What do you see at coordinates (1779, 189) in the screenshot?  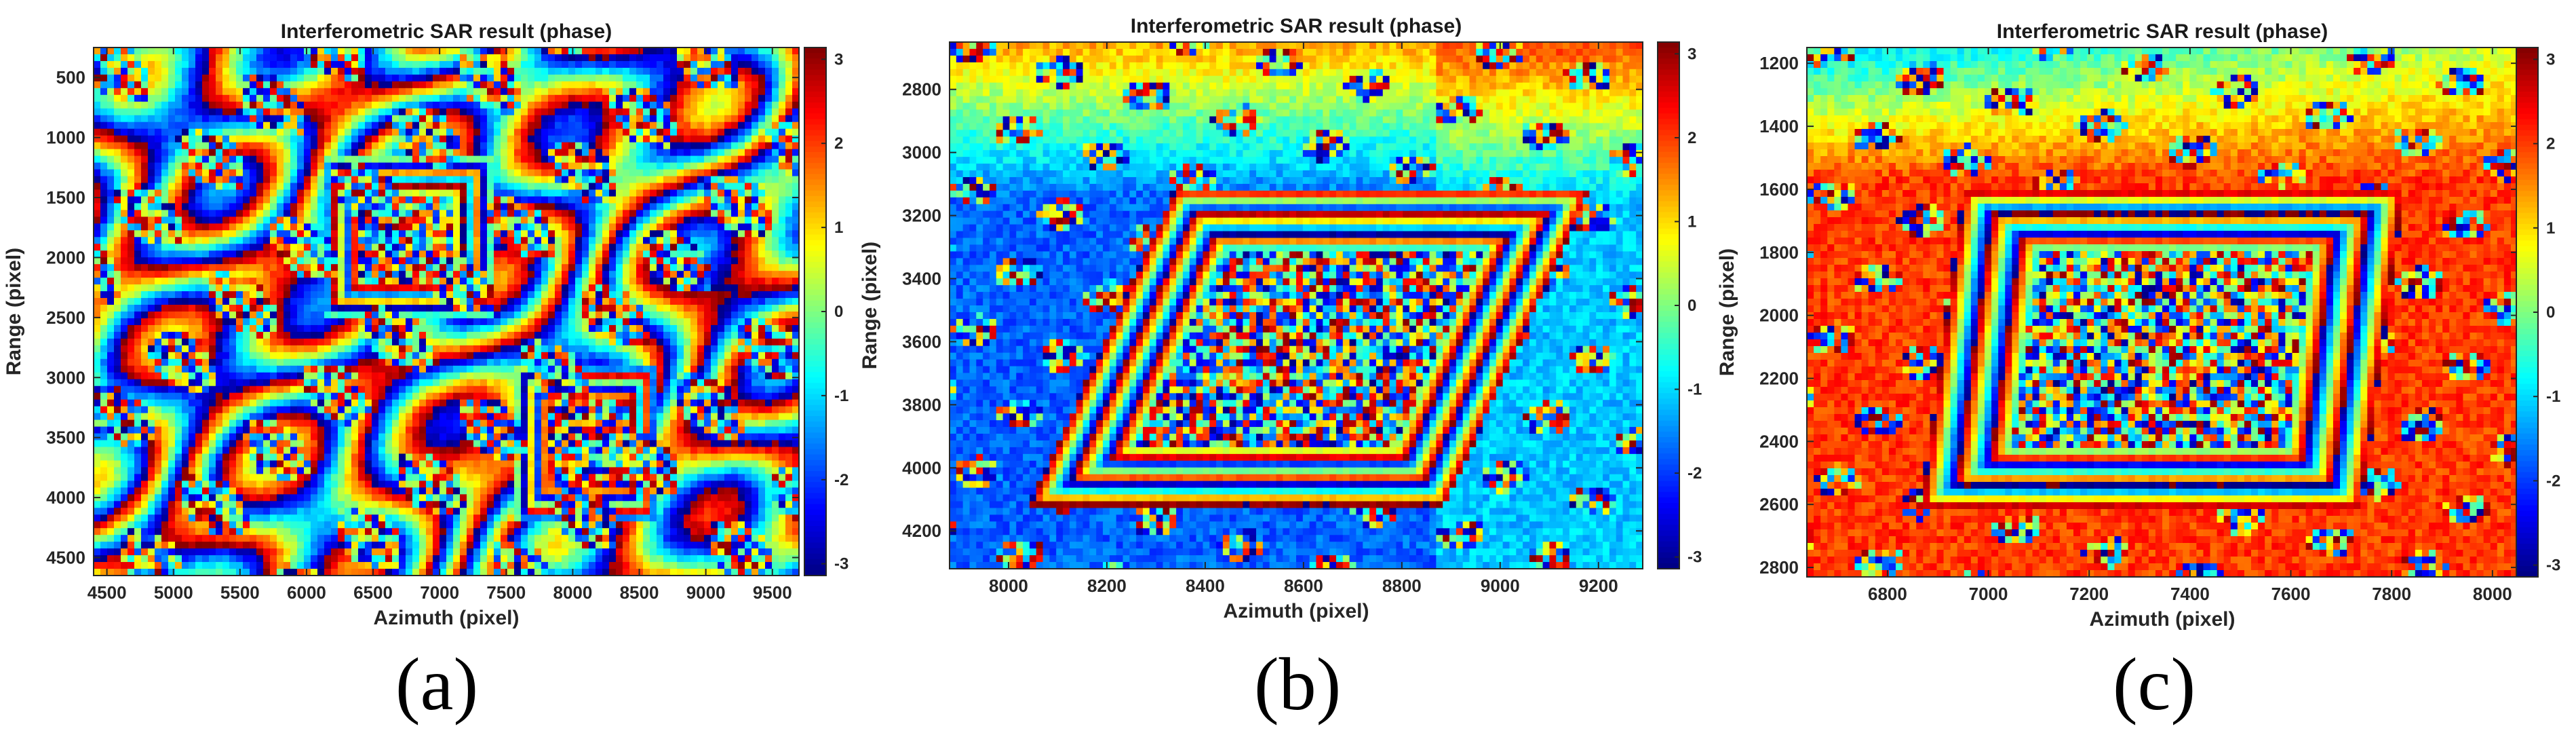 I see `y-tick-label: 1600` at bounding box center [1779, 189].